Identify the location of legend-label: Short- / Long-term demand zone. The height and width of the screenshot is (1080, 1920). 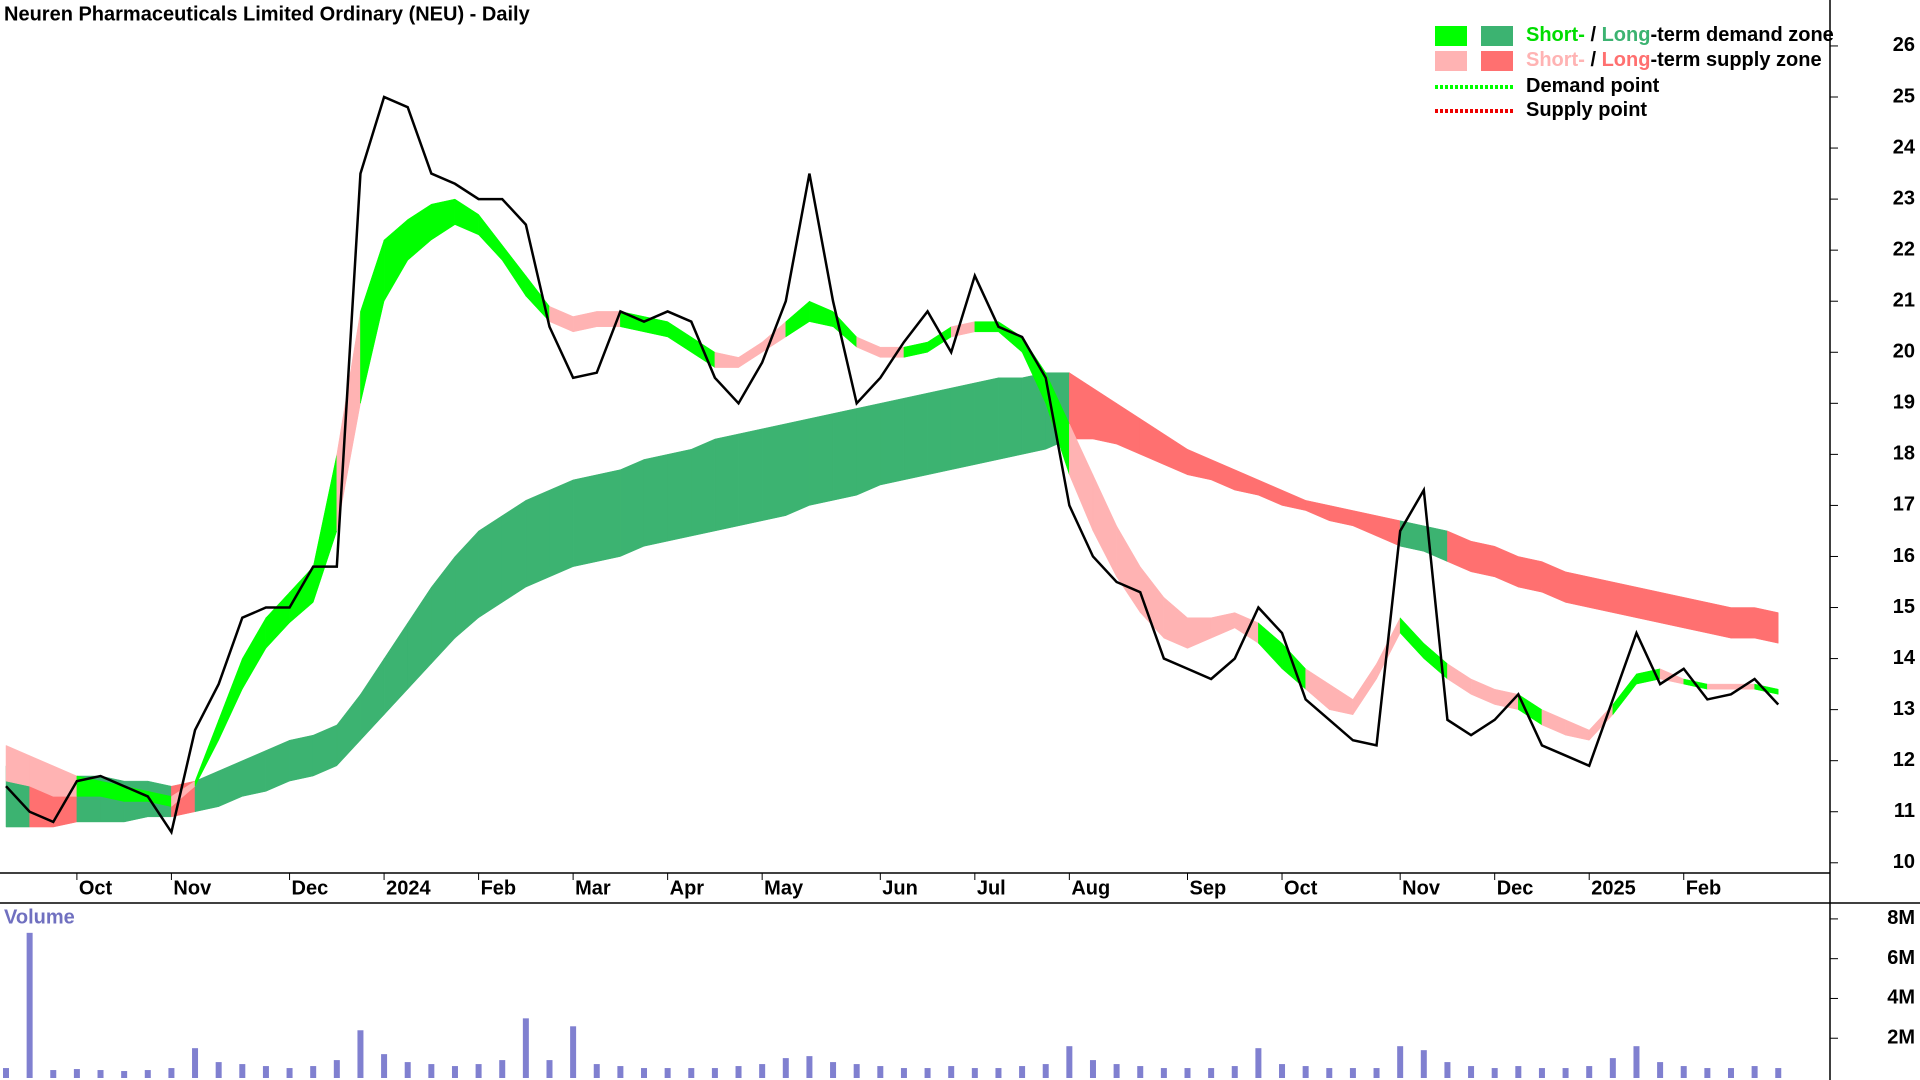
(1680, 35).